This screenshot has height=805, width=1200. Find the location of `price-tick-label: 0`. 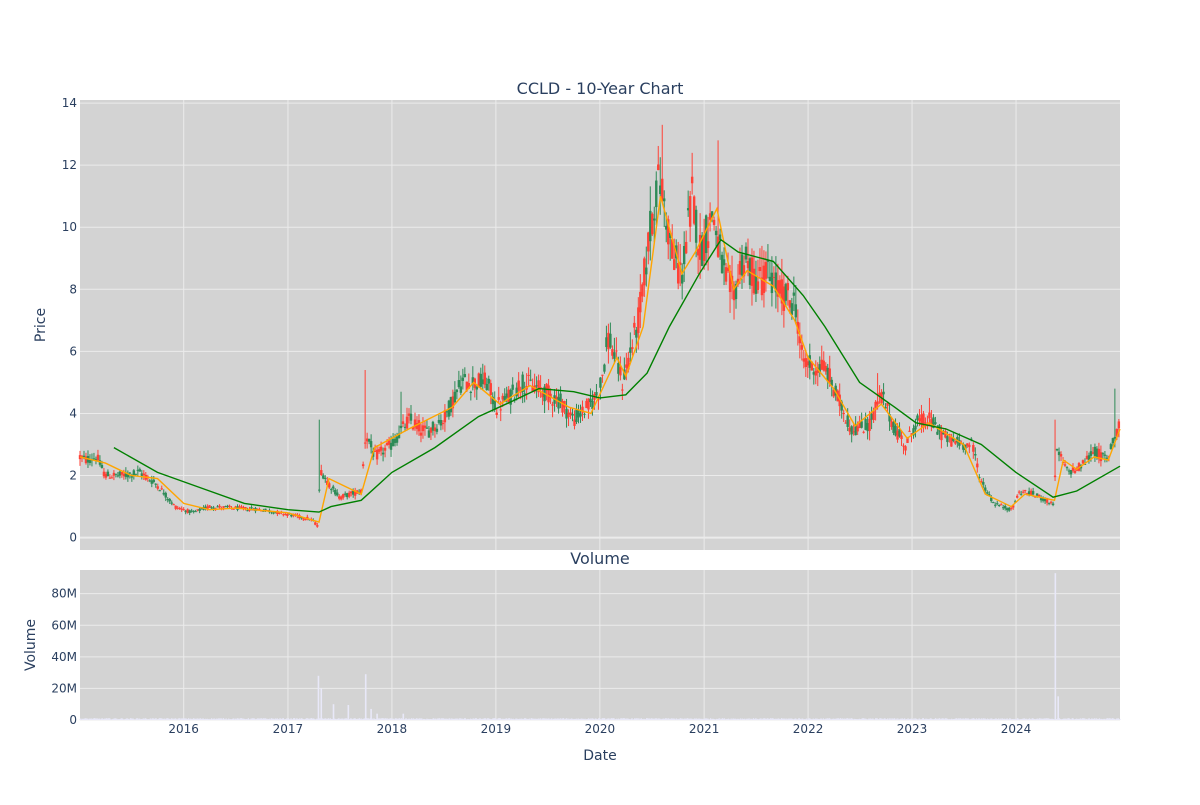

price-tick-label: 0 is located at coordinates (73, 538).